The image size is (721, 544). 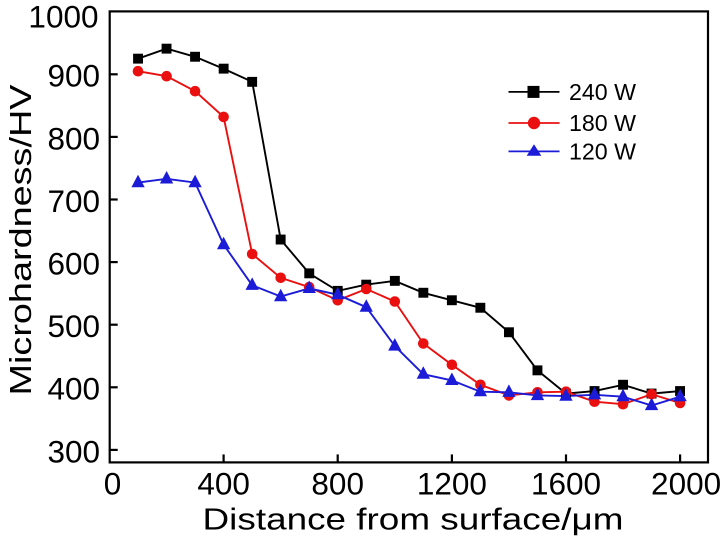 What do you see at coordinates (21, 240) in the screenshot?
I see `svg-text: Microhardness/HV` at bounding box center [21, 240].